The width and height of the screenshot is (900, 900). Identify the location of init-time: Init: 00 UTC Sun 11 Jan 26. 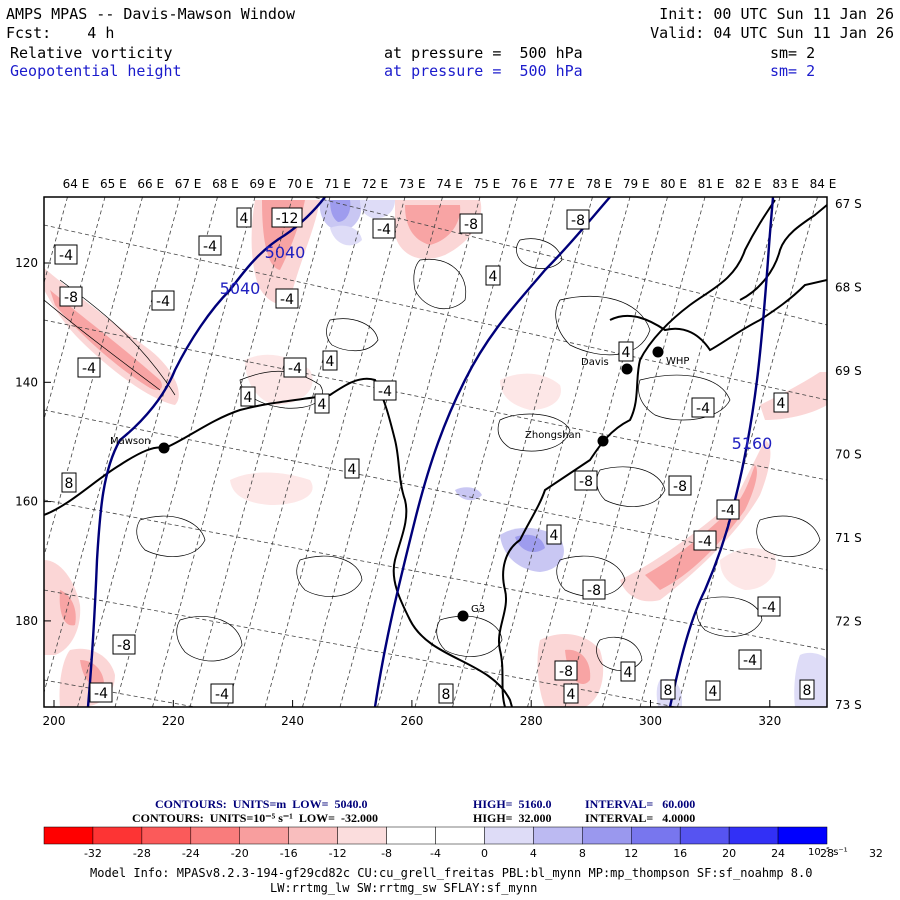
(776, 14).